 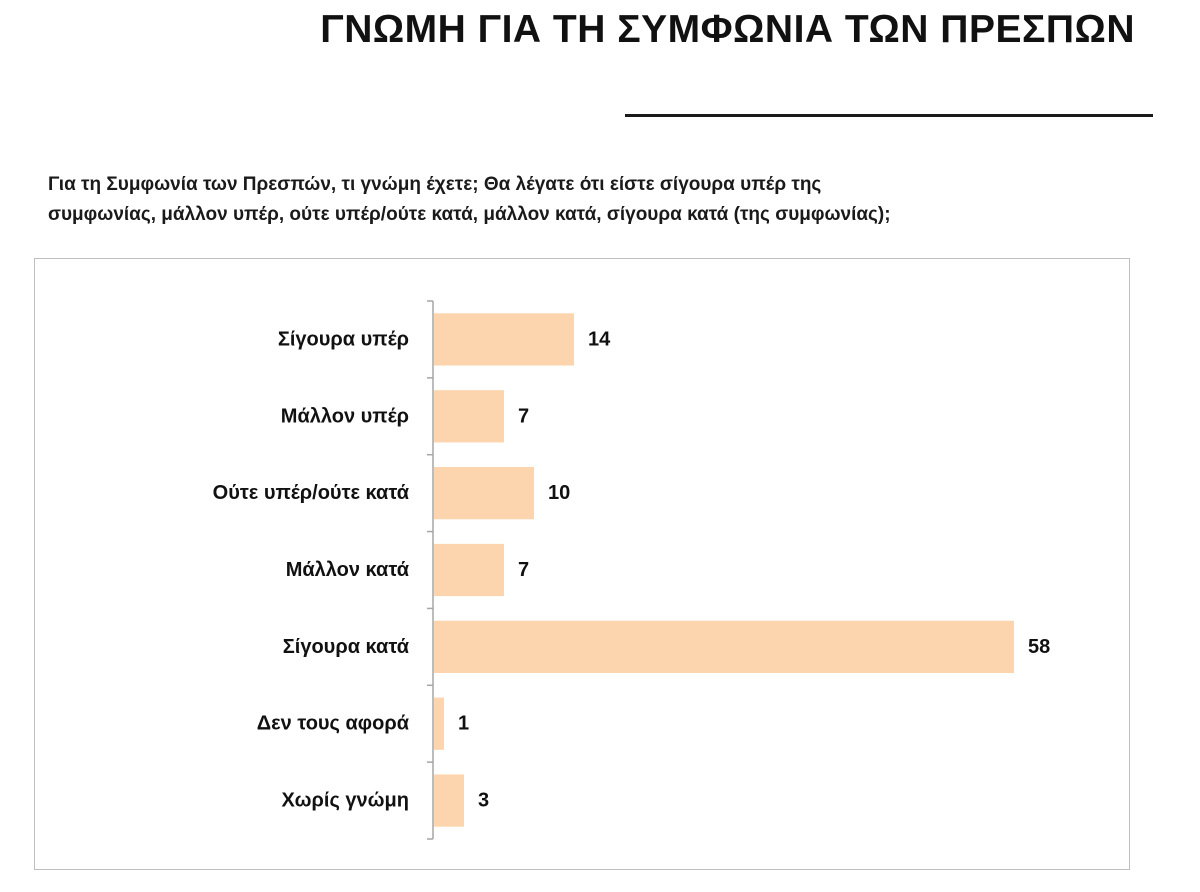 I want to click on page-title: ΓΝΩΜΗ ΓΙΑ ΤΗ ΣΥΜΦΩΝΙΑ ΤΩΝ ΠΡΕΣΠΩΝ, so click(x=727, y=29).